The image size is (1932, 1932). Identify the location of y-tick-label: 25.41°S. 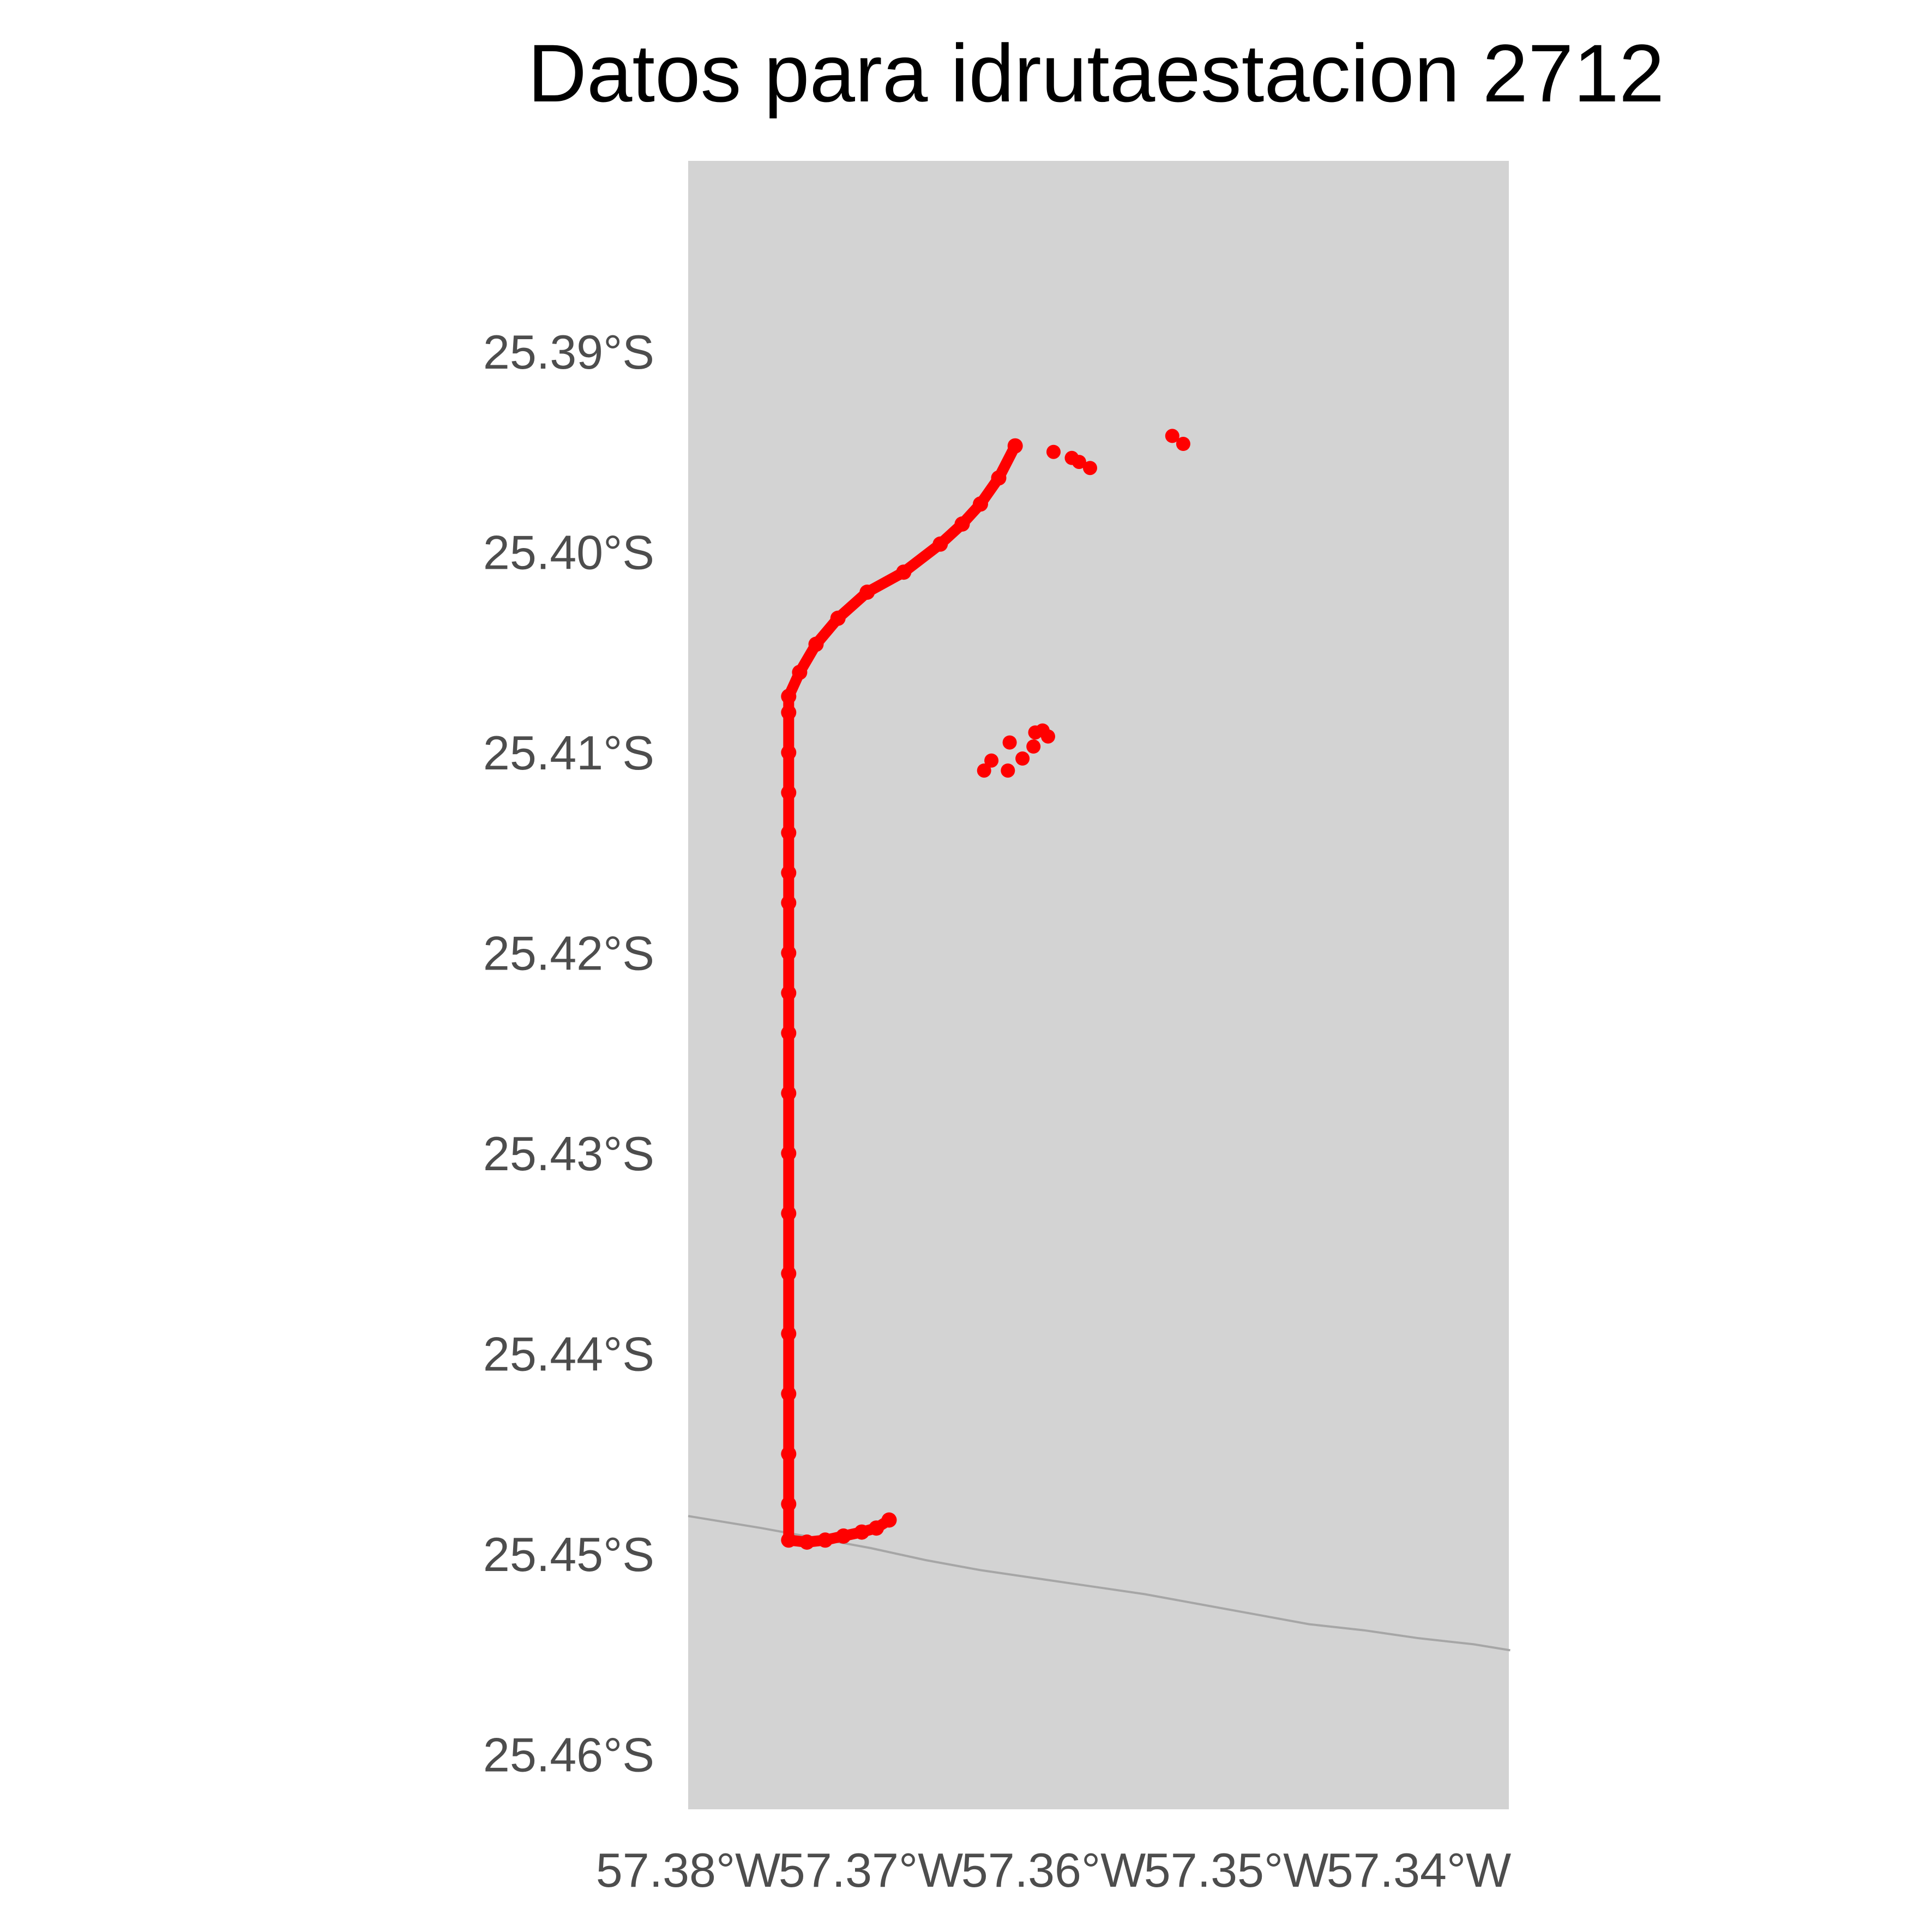
(568, 753).